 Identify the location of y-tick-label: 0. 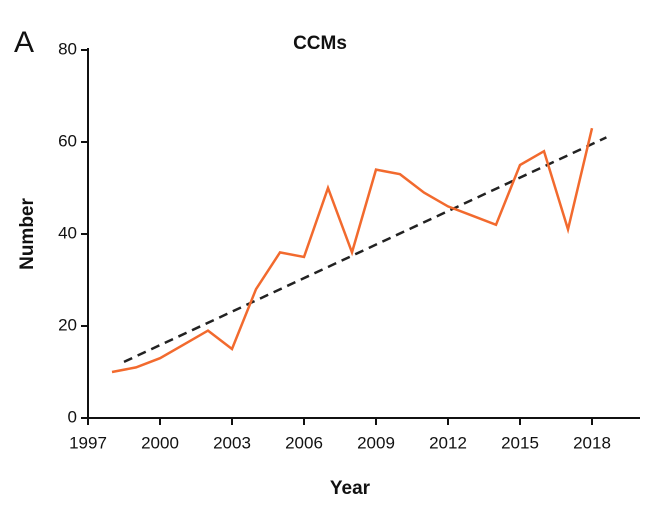
(72, 416).